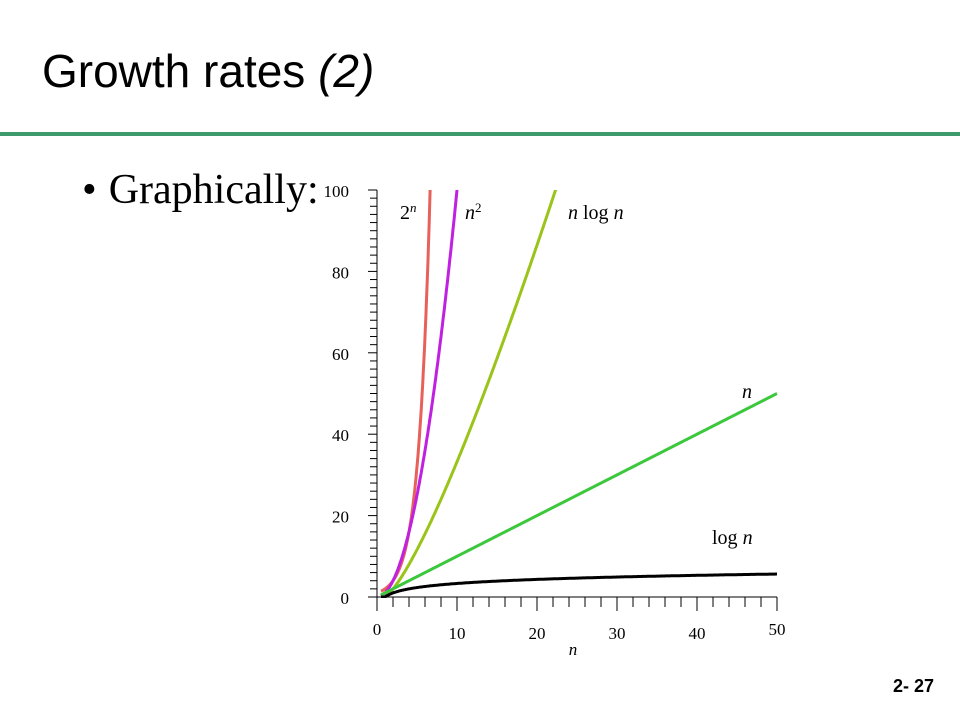 Image resolution: width=960 pixels, height=720 pixels. I want to click on x-tick-label: 20, so click(537, 633).